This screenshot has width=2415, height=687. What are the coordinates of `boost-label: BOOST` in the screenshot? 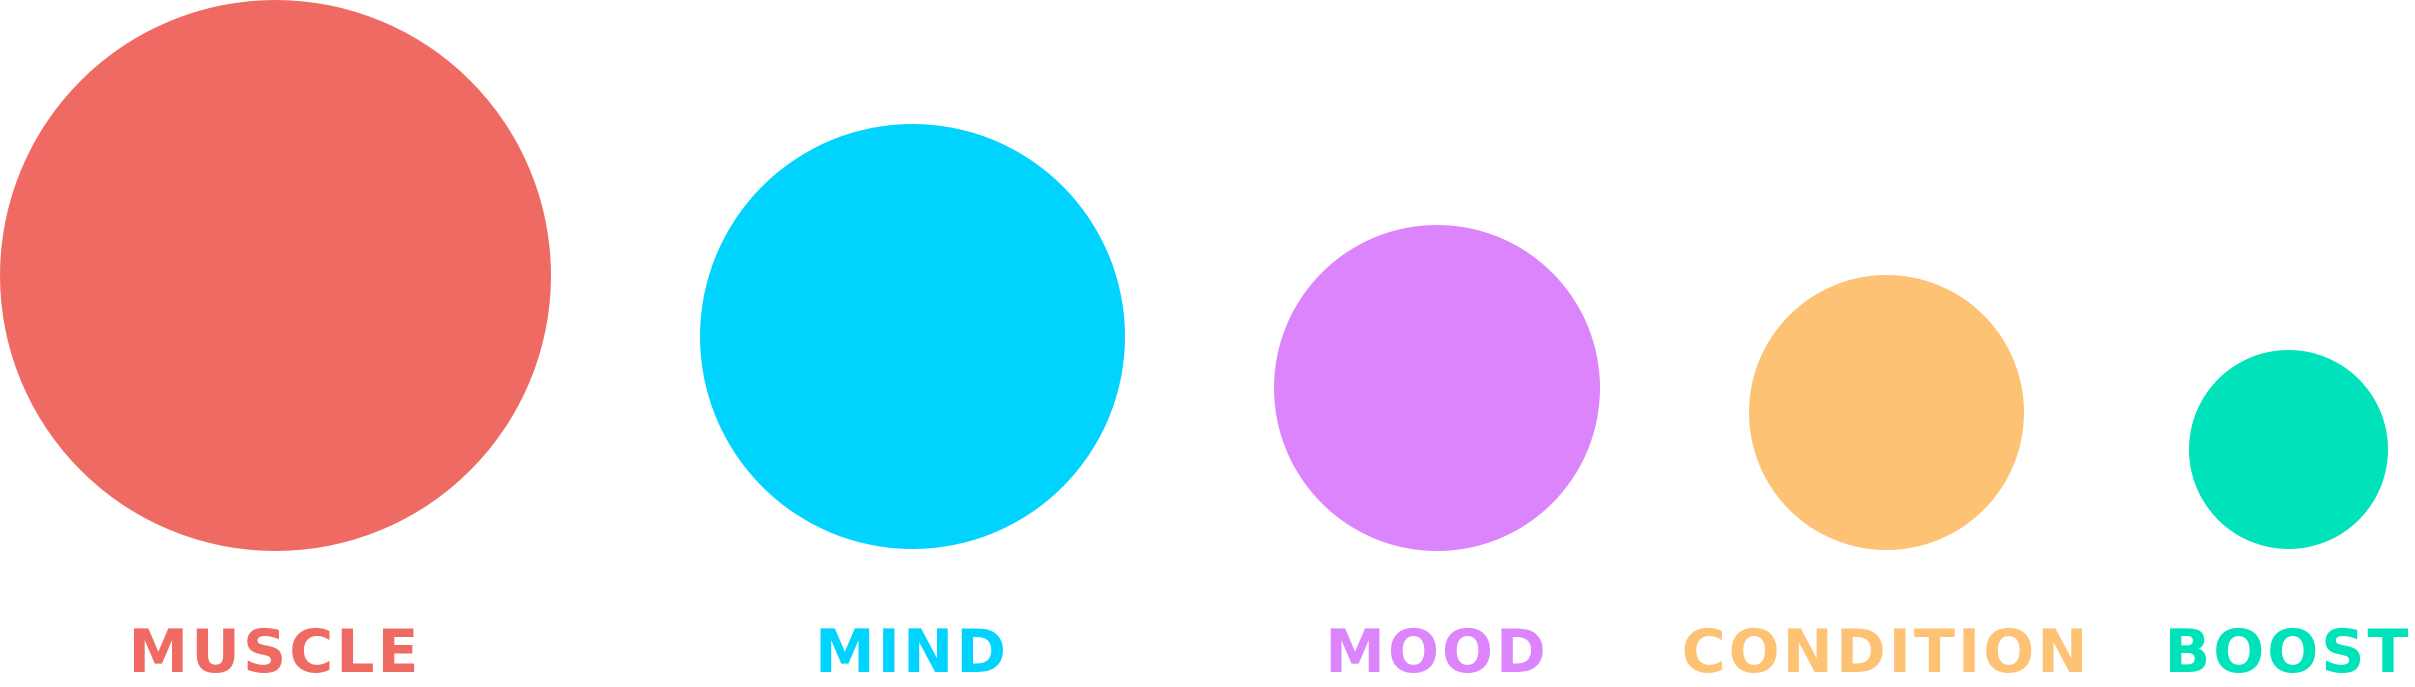 It's located at (2288, 652).